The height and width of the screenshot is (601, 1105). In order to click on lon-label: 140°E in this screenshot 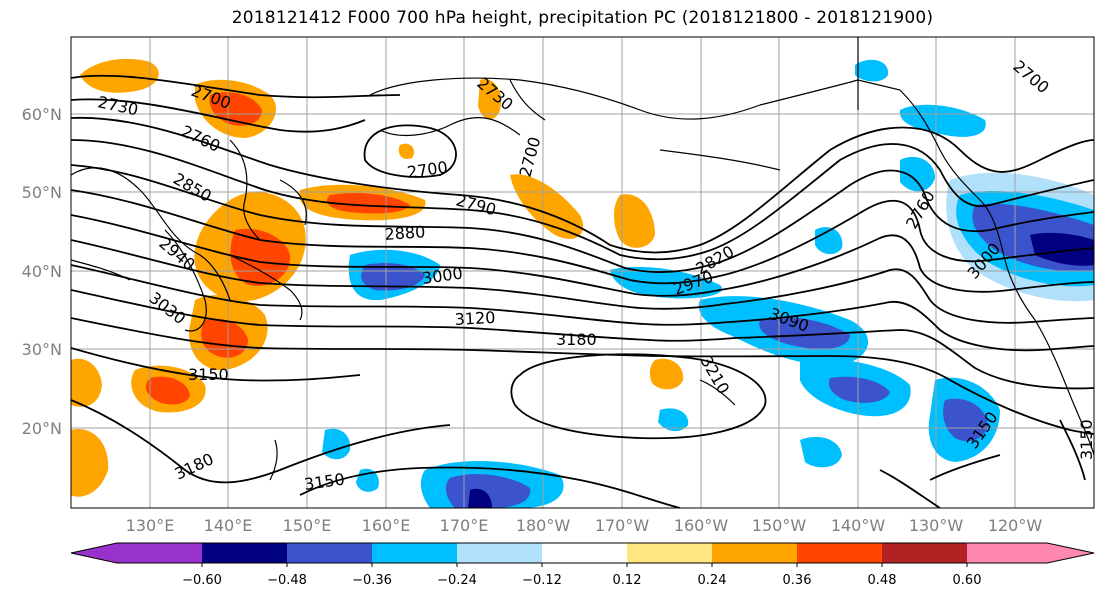, I will do `click(228, 525)`.